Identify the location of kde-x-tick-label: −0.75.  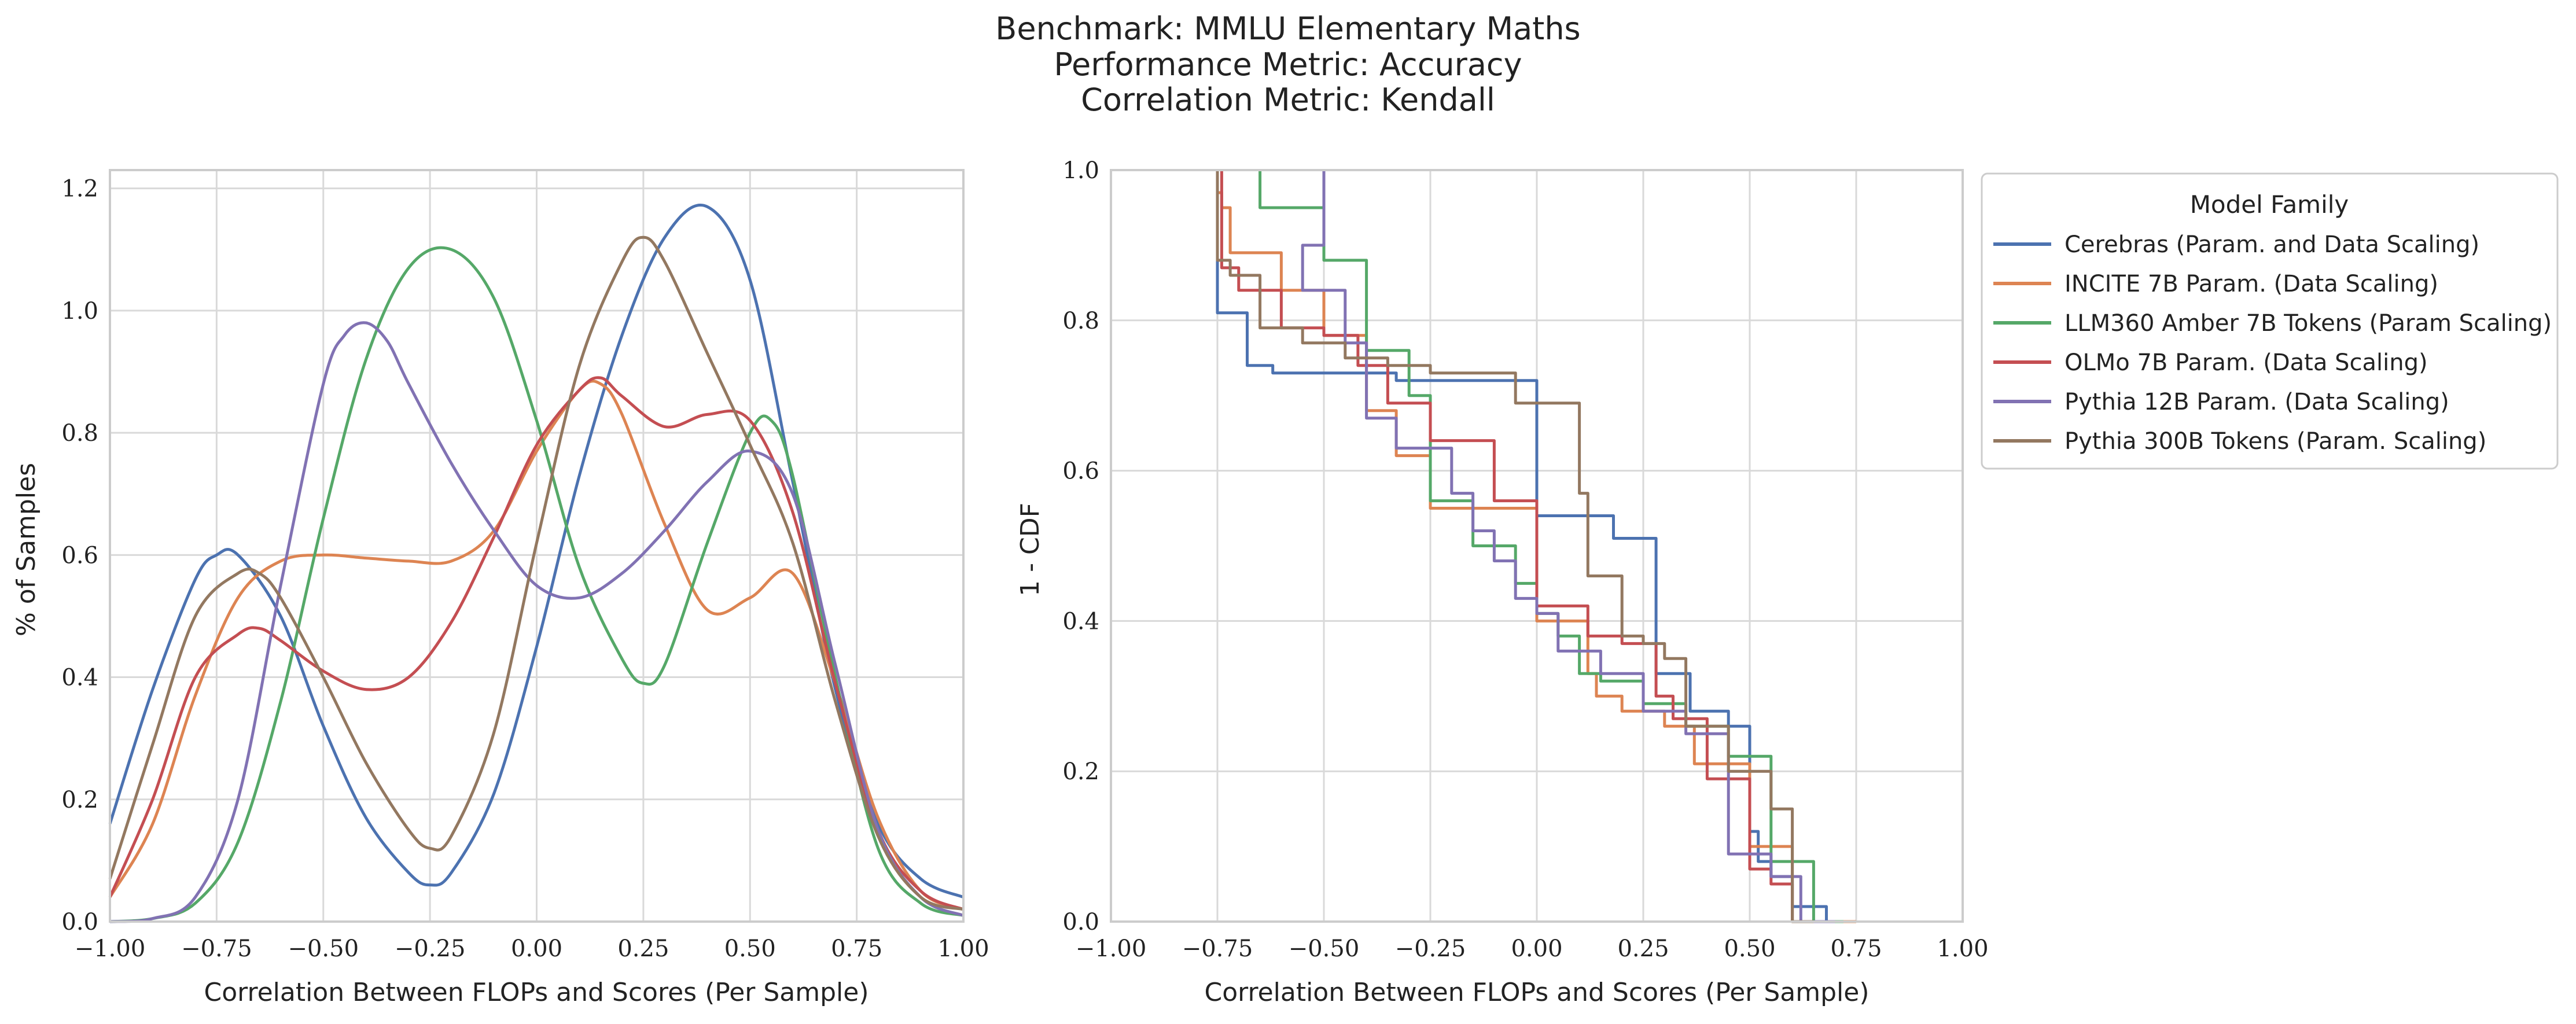
(216, 948).